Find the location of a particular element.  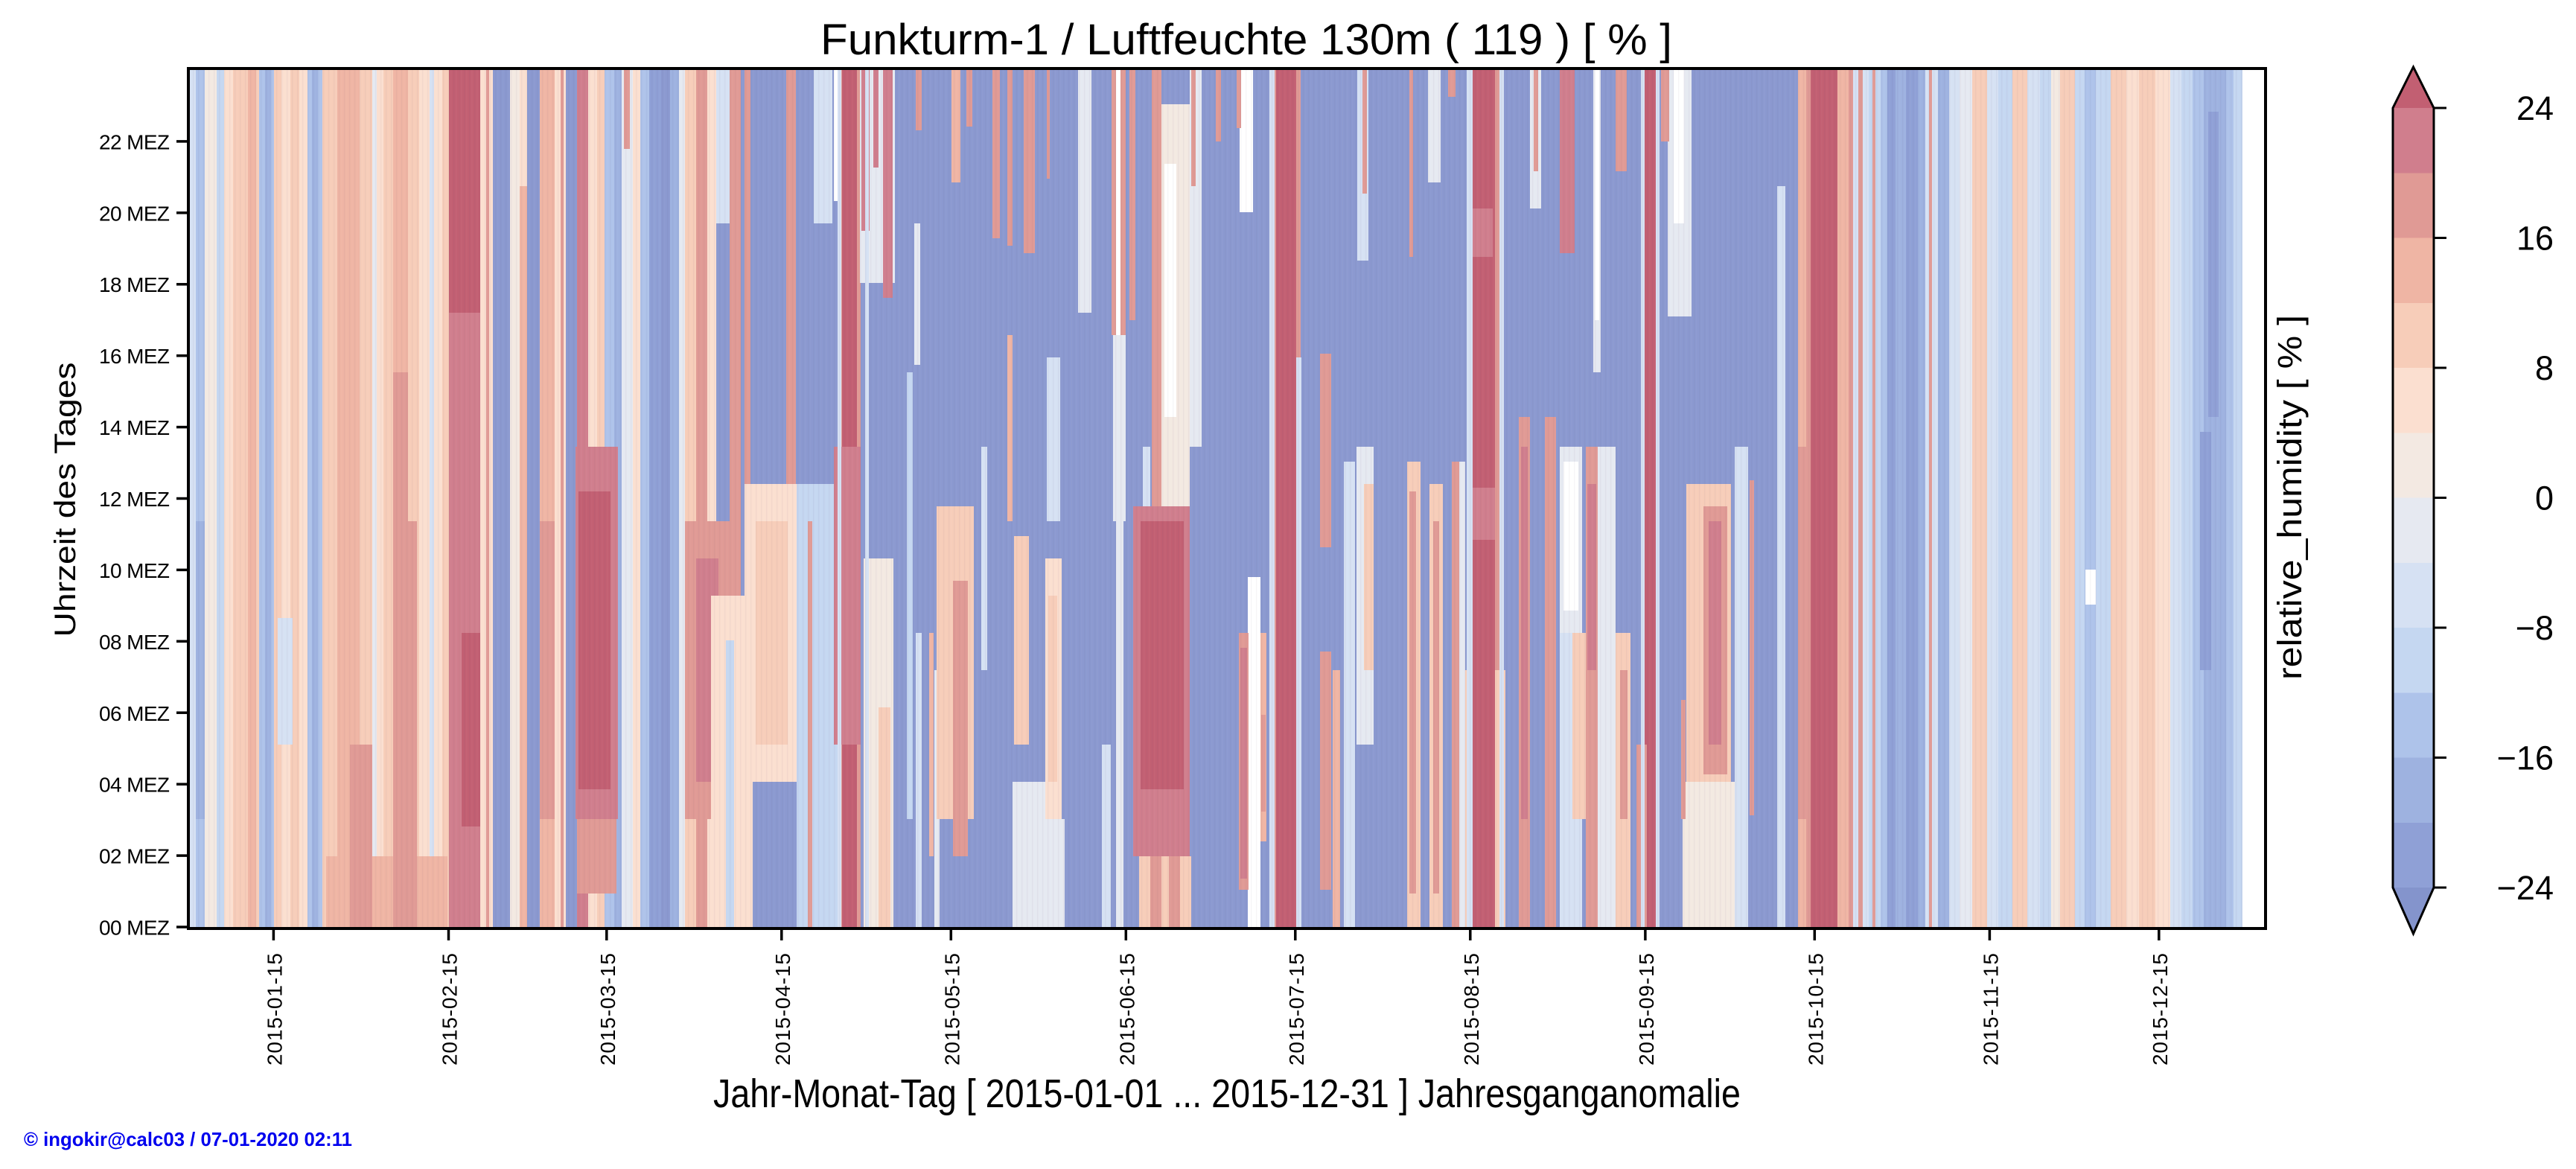

svg-text: 2015-06-15 is located at coordinates (1126, 1009).